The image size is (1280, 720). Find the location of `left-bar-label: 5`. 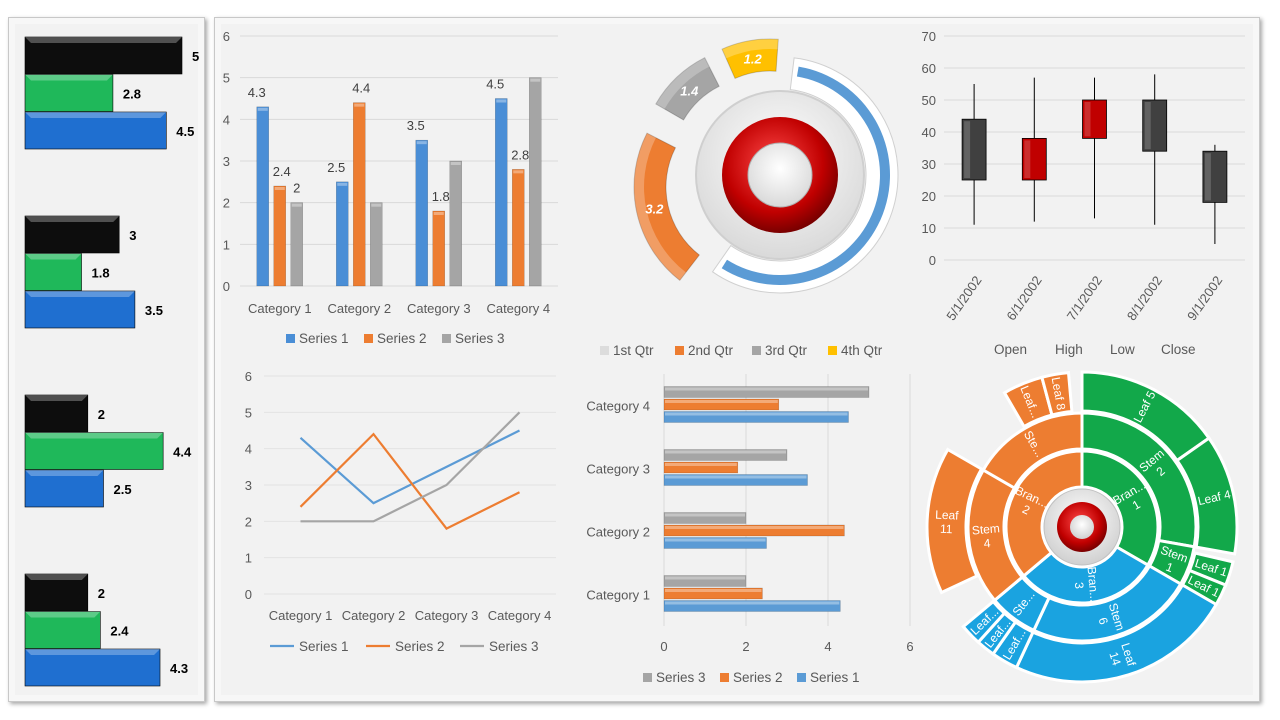

left-bar-label: 5 is located at coordinates (195, 56).